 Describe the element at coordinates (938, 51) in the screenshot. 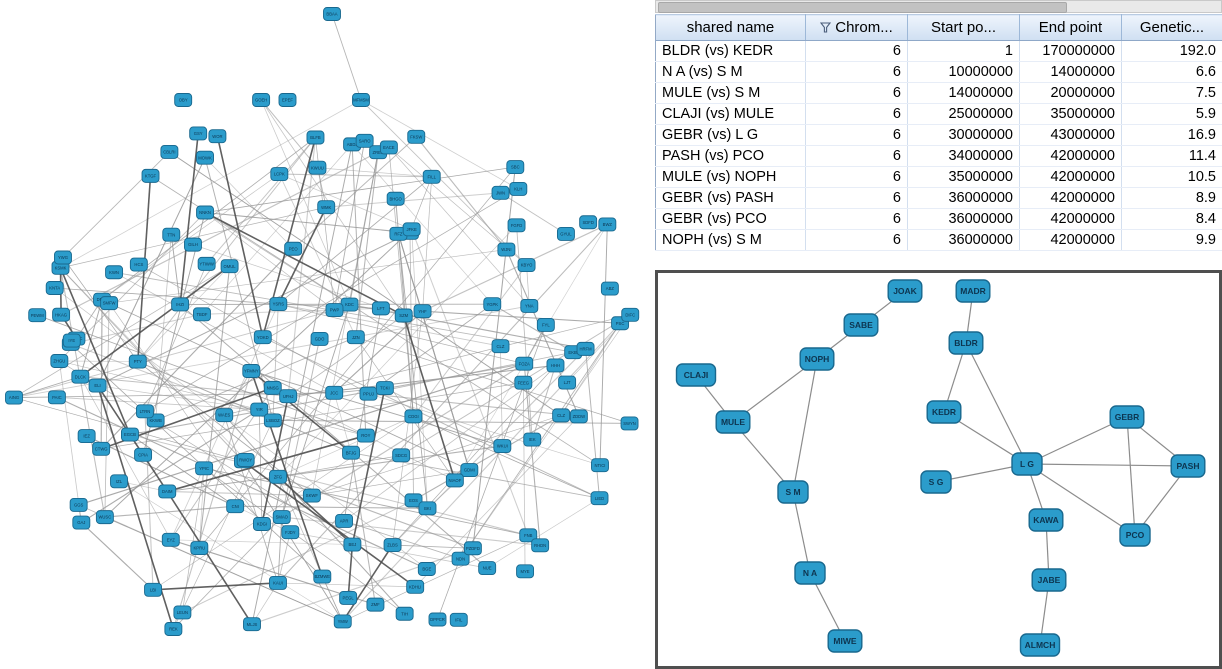

I see `table-row: BLDR (vs) KEDR 6 1 170000000 192.0` at that location.